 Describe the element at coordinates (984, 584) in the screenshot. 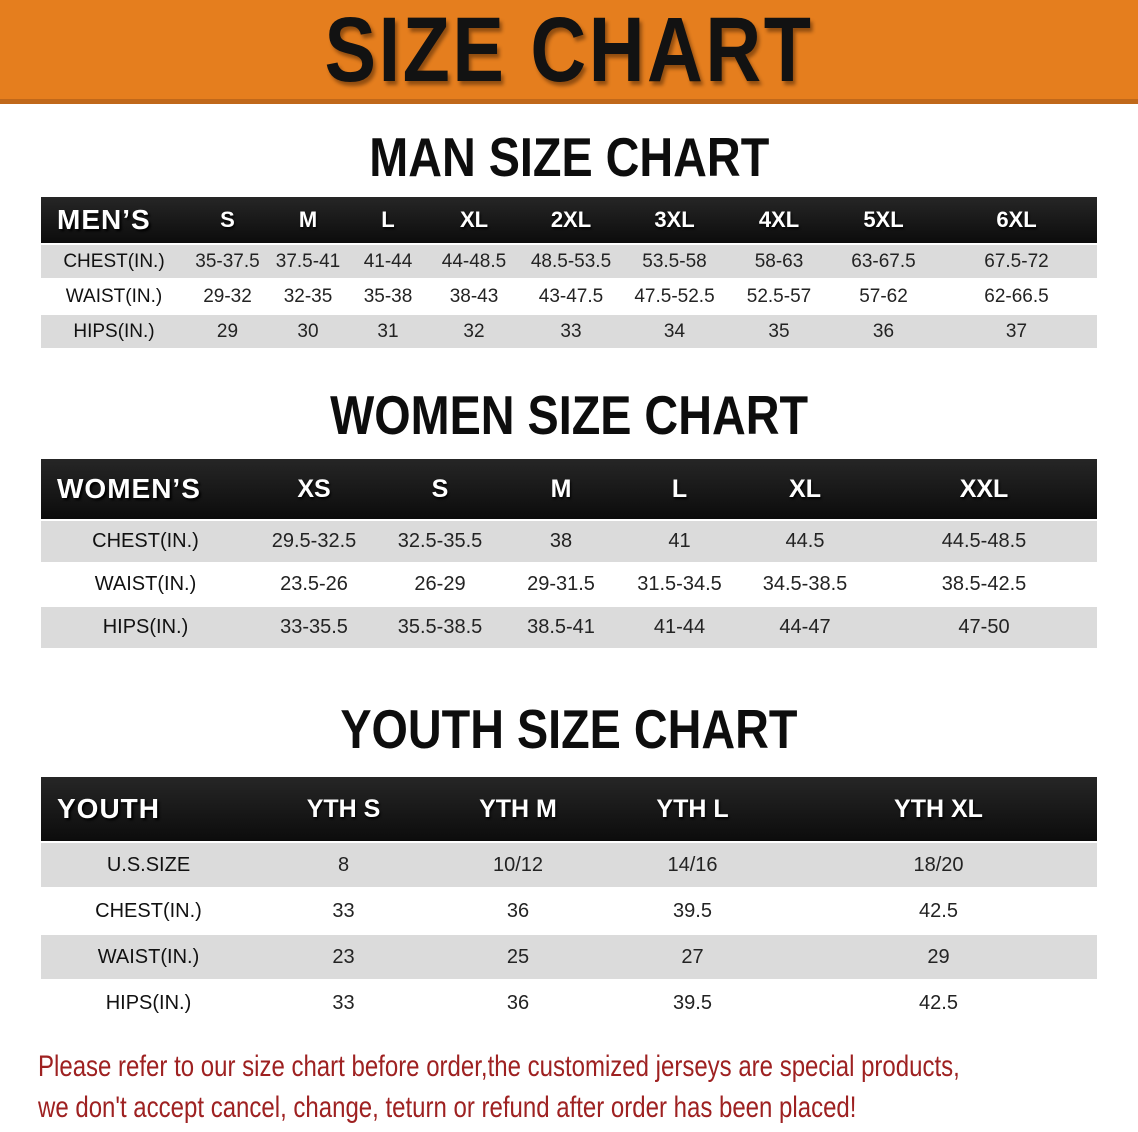

I see `size-value: 38.5-42.5` at that location.